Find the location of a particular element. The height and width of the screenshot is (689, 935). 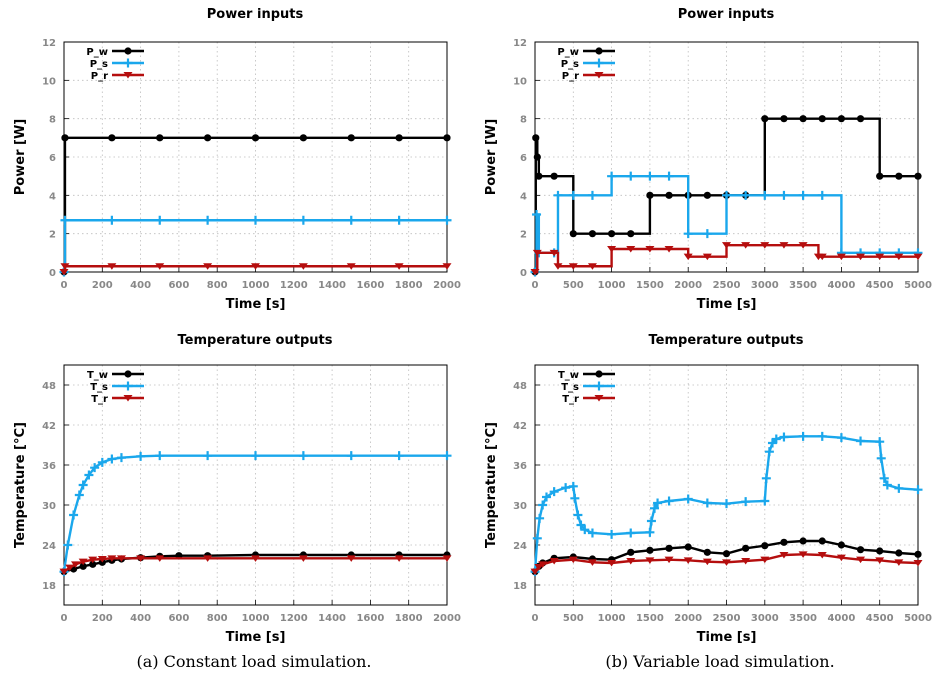

y-tick-label: 30 is located at coordinates (520, 506).